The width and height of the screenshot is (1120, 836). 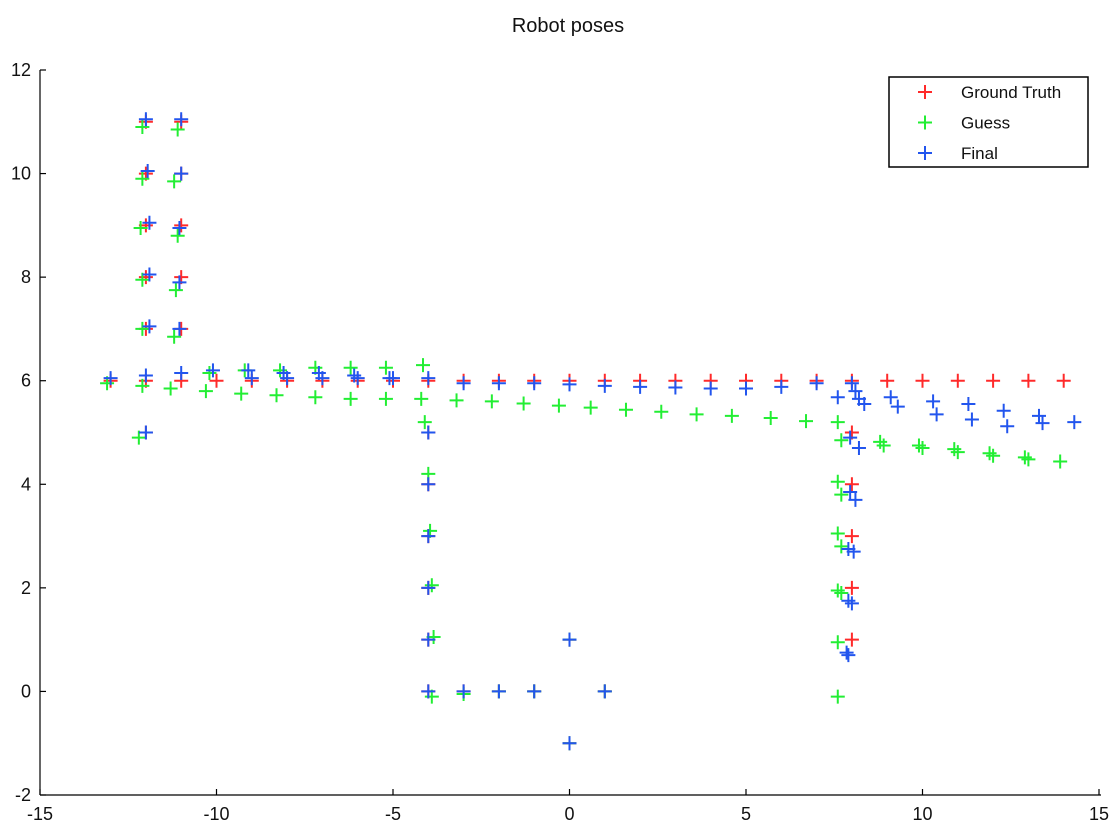 What do you see at coordinates (26, 691) in the screenshot?
I see `y-tick-label: 0` at bounding box center [26, 691].